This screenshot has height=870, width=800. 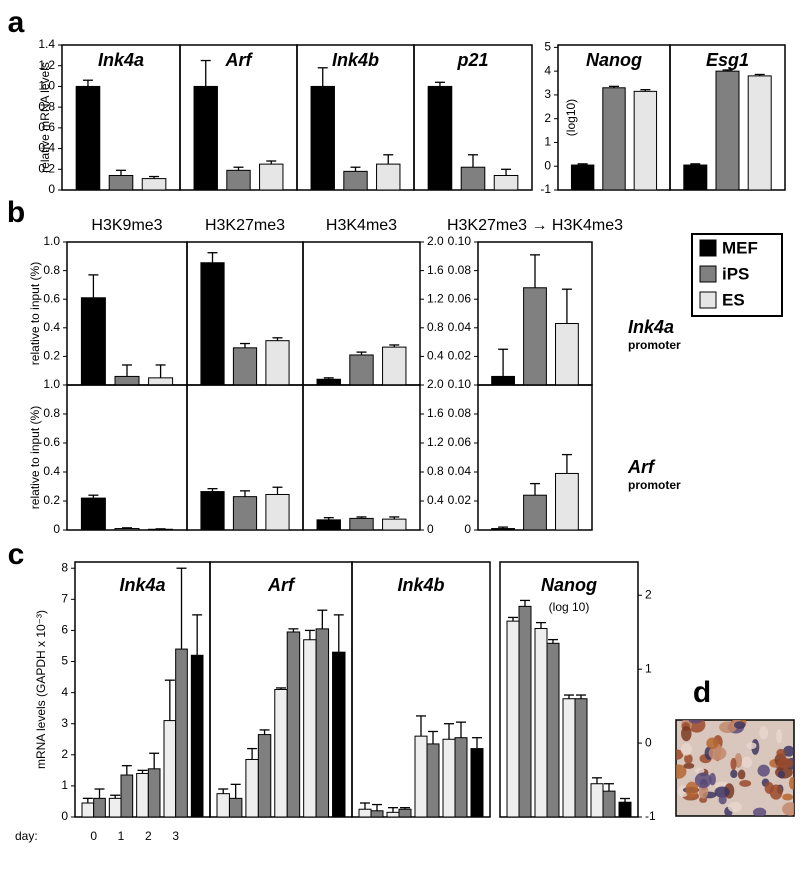 What do you see at coordinates (35, 313) in the screenshot?
I see `y-axis-label: relative to input (%)` at bounding box center [35, 313].